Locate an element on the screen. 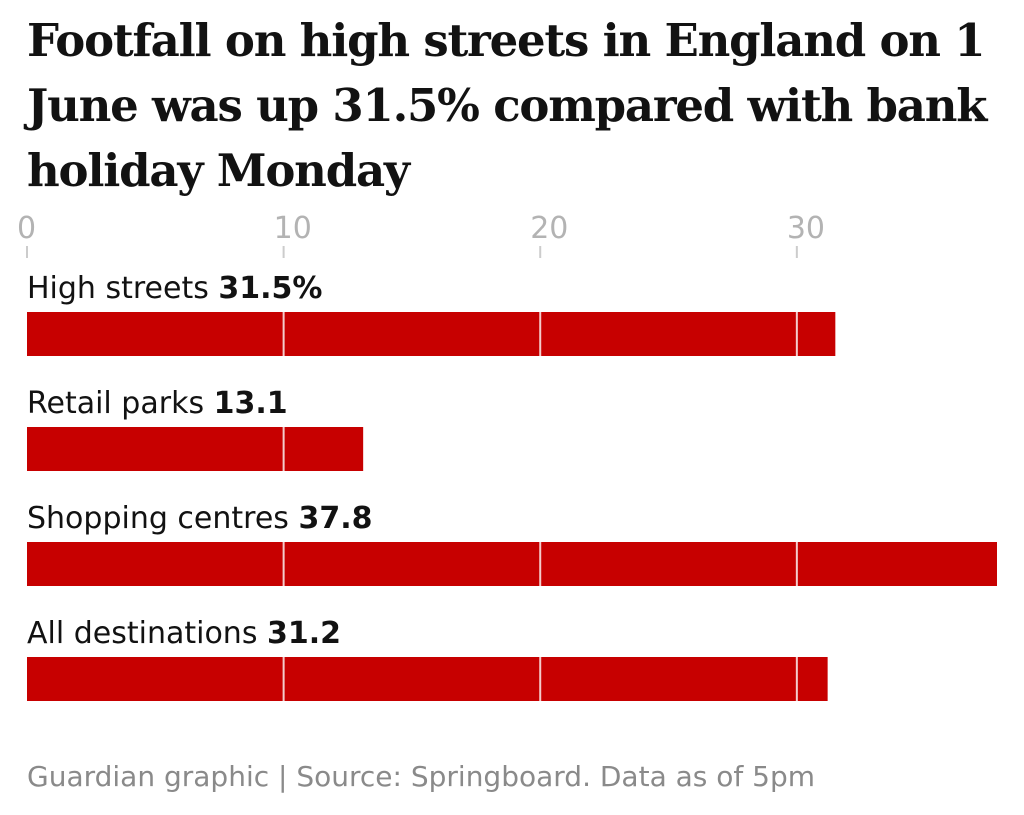  x-tick-label: 20 is located at coordinates (549, 228).